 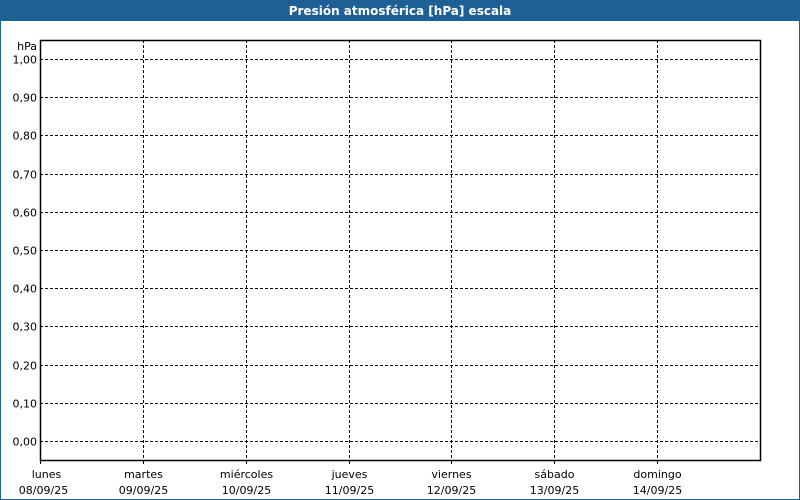 What do you see at coordinates (451, 474) in the screenshot?
I see `x-tick-day: viernes` at bounding box center [451, 474].